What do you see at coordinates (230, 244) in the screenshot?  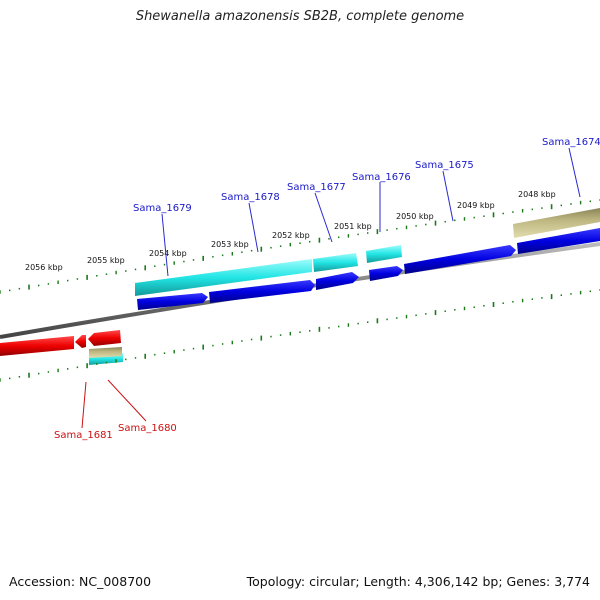 I see `kbp-label-2053: 2053 kbp` at bounding box center [230, 244].